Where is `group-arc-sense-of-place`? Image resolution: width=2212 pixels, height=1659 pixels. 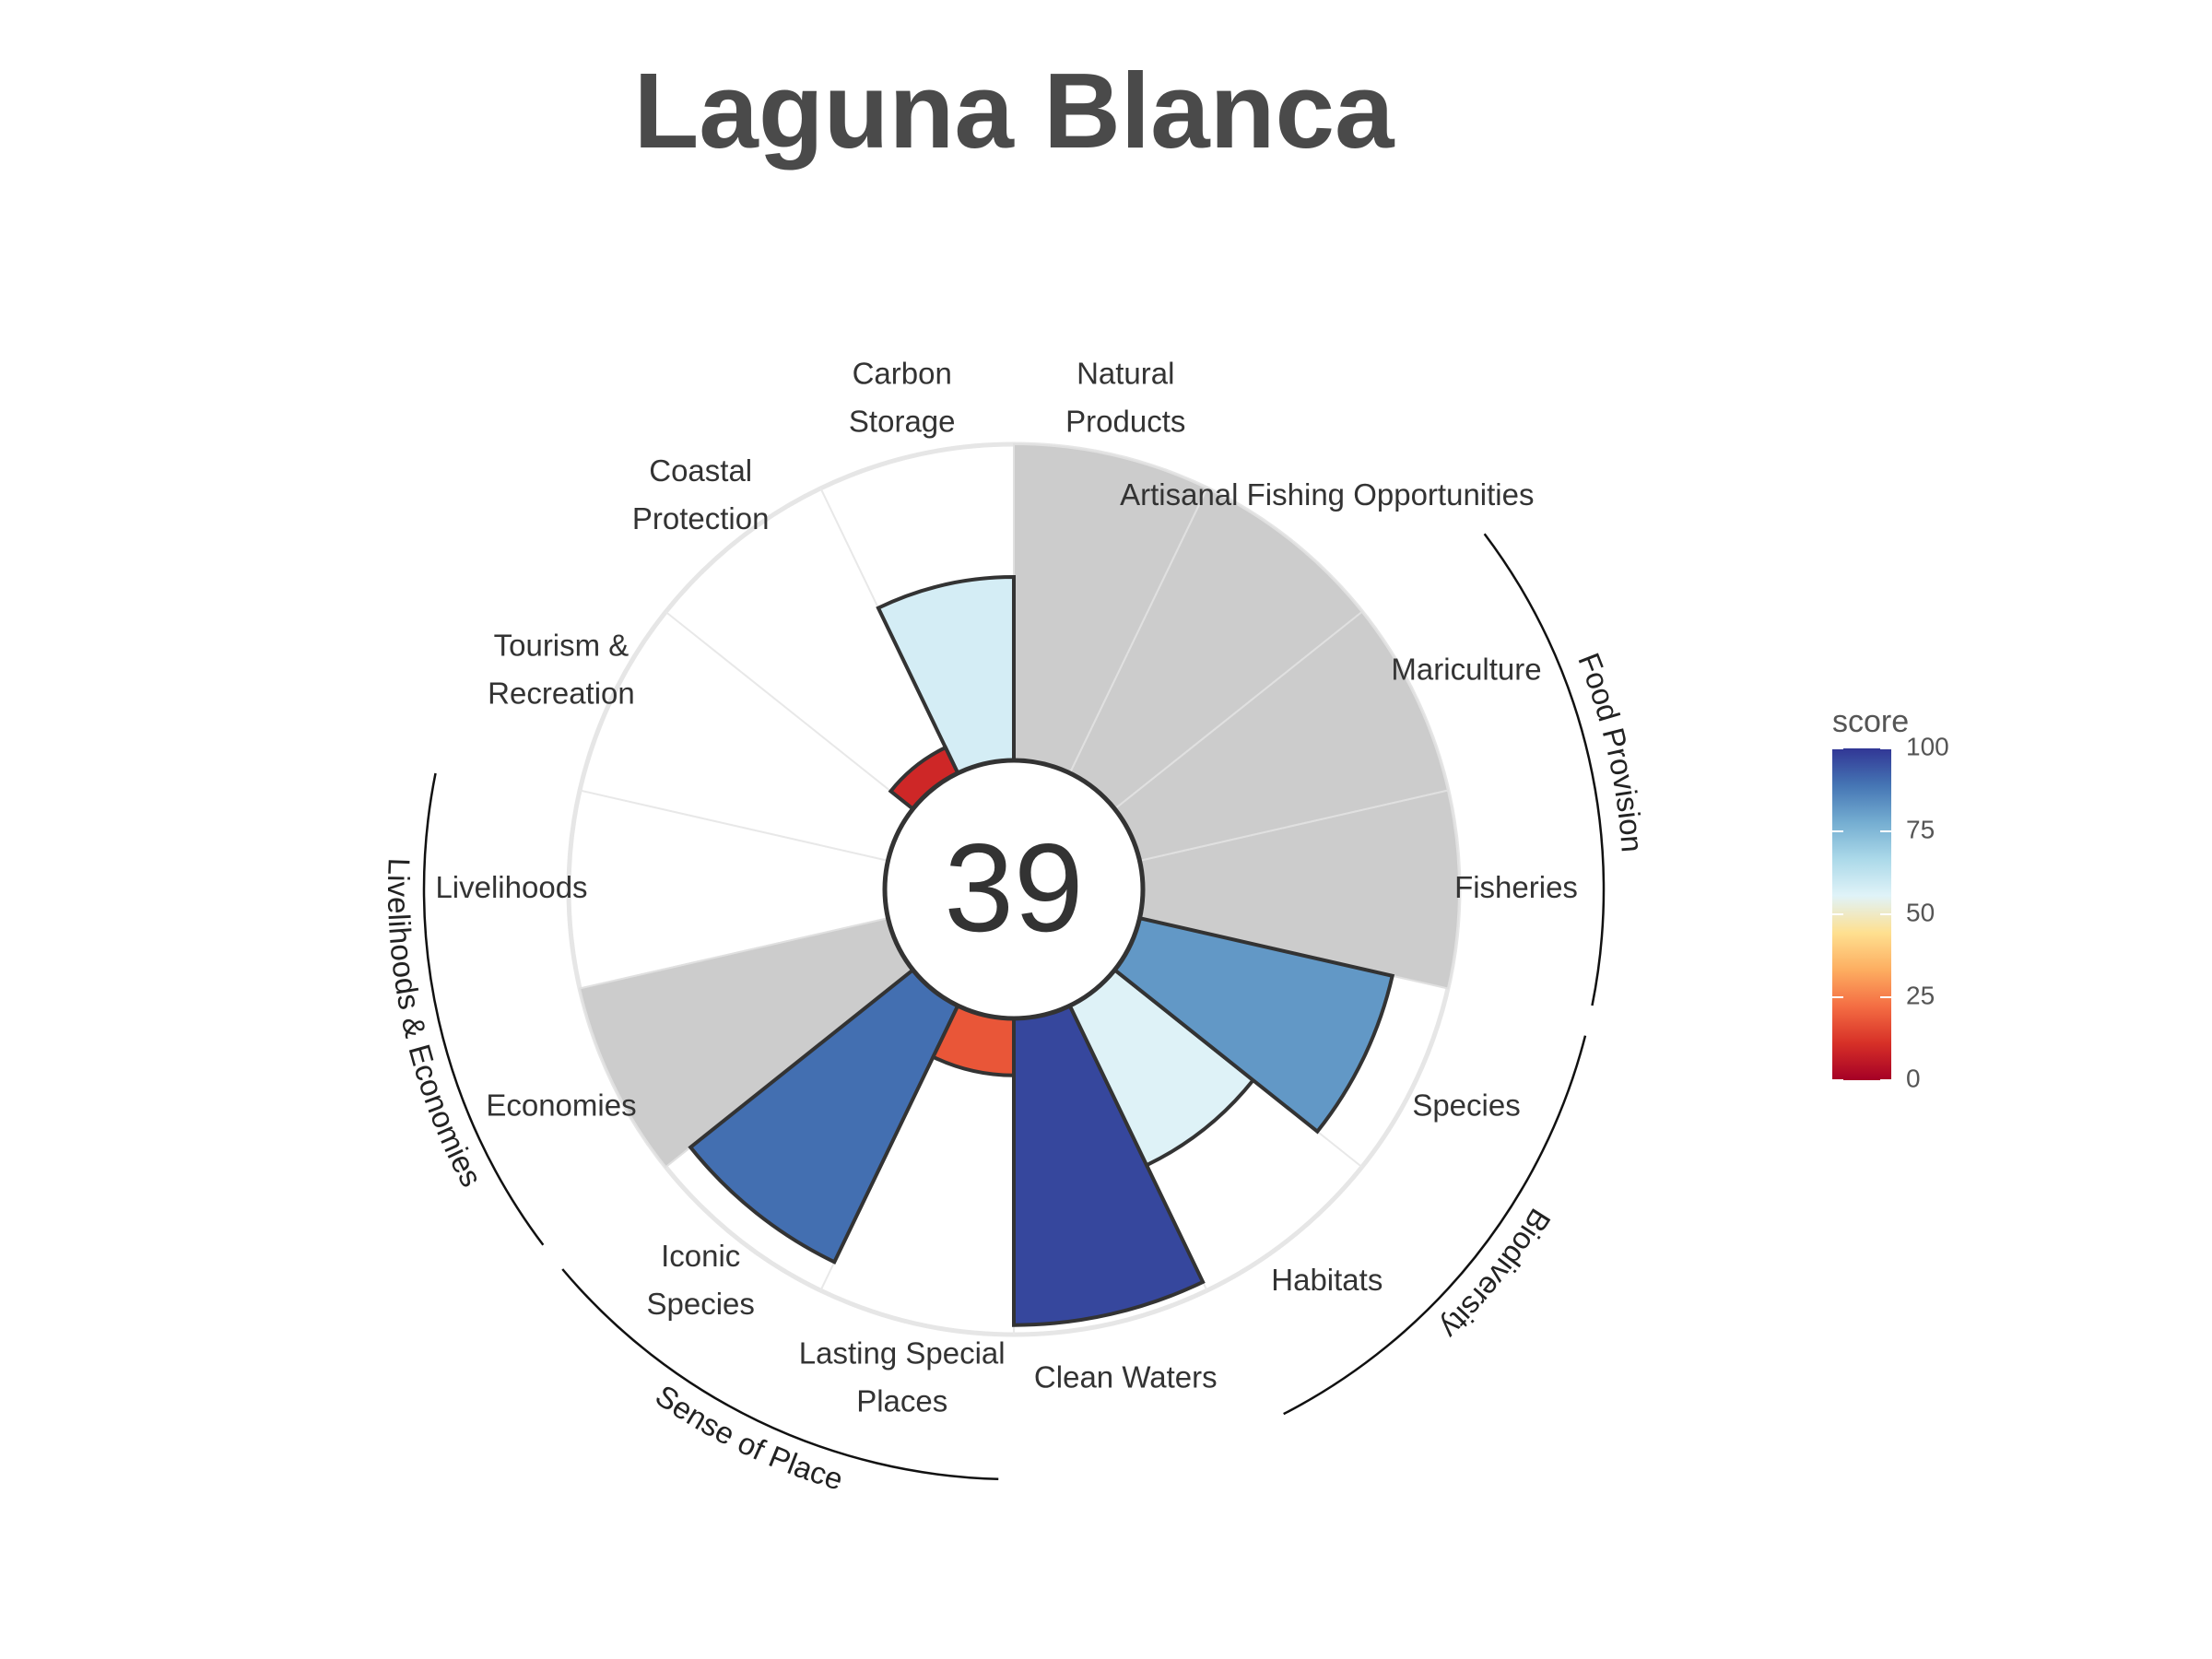
group-arc-sense-of-place is located at coordinates (780, 1374).